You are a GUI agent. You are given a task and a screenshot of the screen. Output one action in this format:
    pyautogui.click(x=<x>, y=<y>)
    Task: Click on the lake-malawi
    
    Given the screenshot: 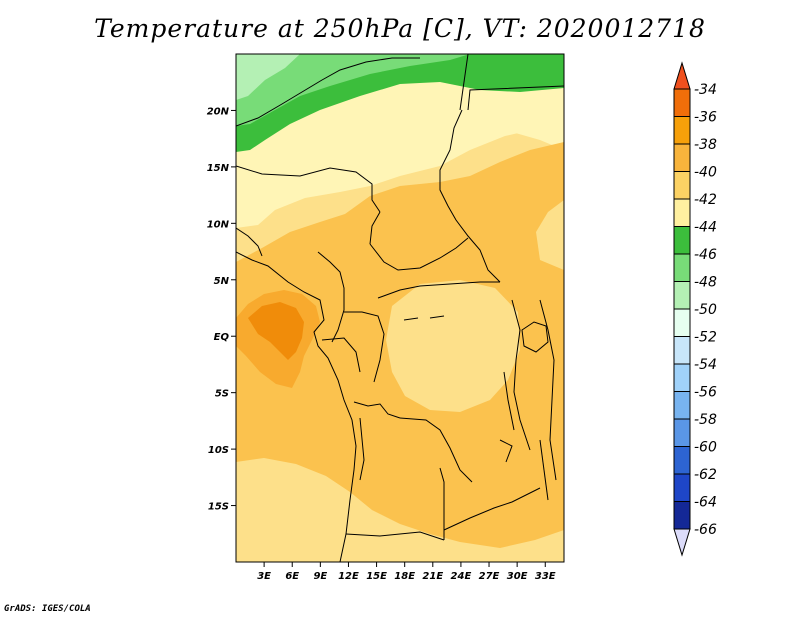 What is the action you would take?
    pyautogui.click(x=544, y=470)
    